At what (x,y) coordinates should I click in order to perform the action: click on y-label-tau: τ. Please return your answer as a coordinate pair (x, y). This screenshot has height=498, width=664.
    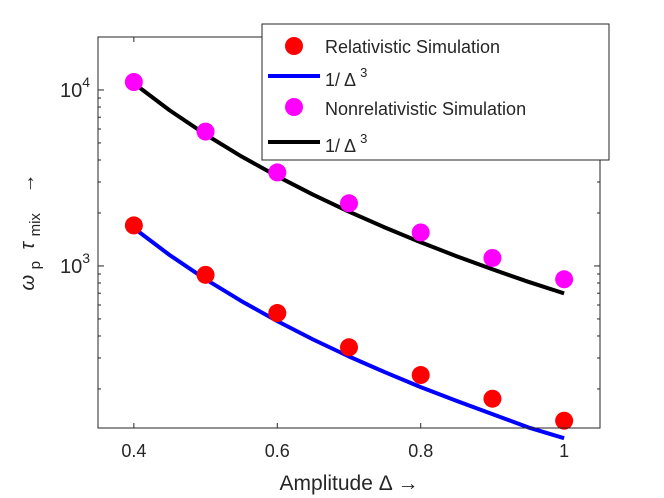
    Looking at the image, I should click on (28, 244).